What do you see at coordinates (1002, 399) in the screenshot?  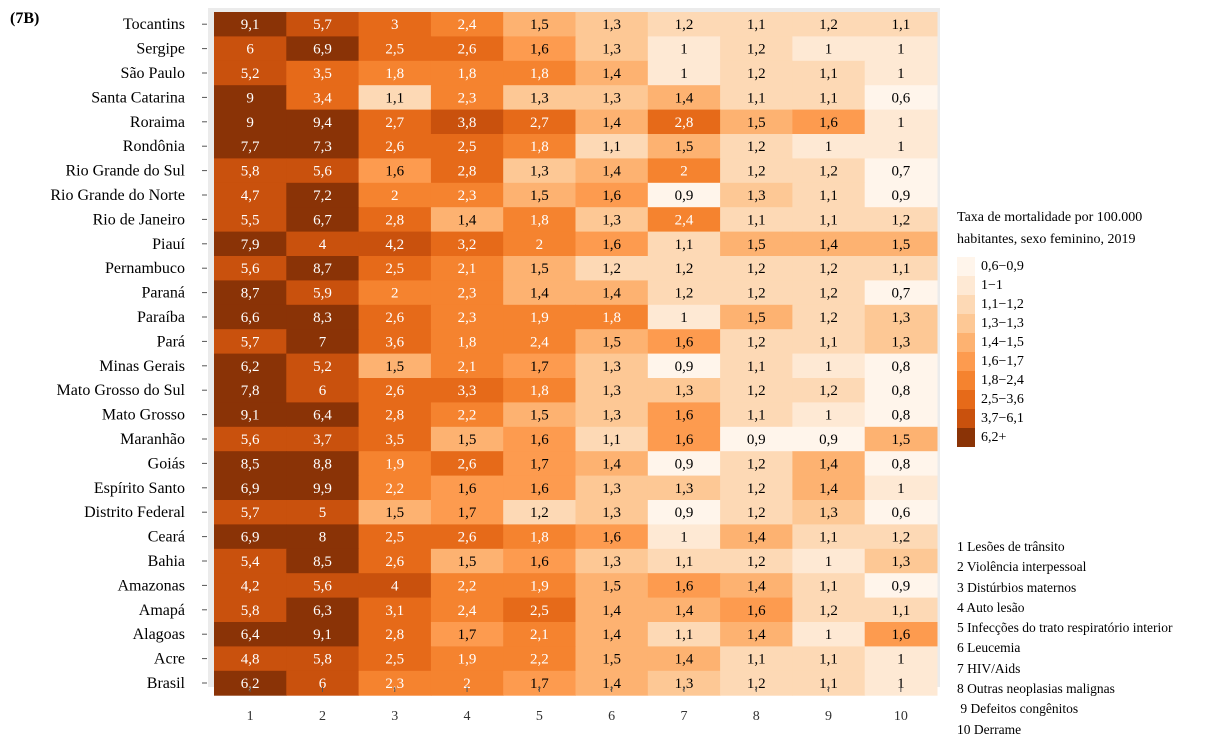 I see `legend-label: 2,5−3,6` at bounding box center [1002, 399].